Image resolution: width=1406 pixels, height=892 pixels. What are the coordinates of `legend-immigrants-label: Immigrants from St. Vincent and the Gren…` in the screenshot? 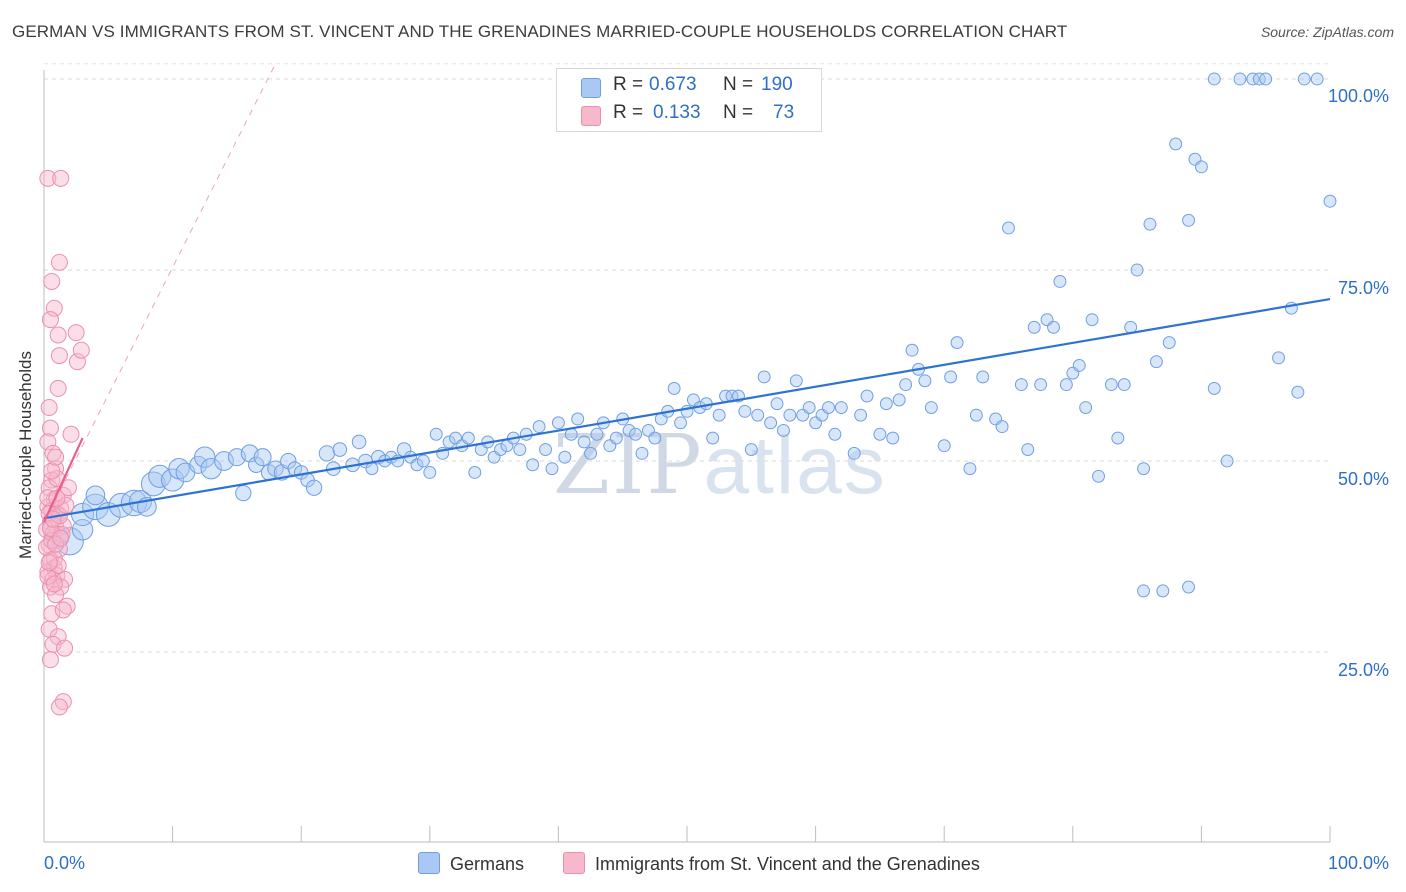 It's located at (787, 864).